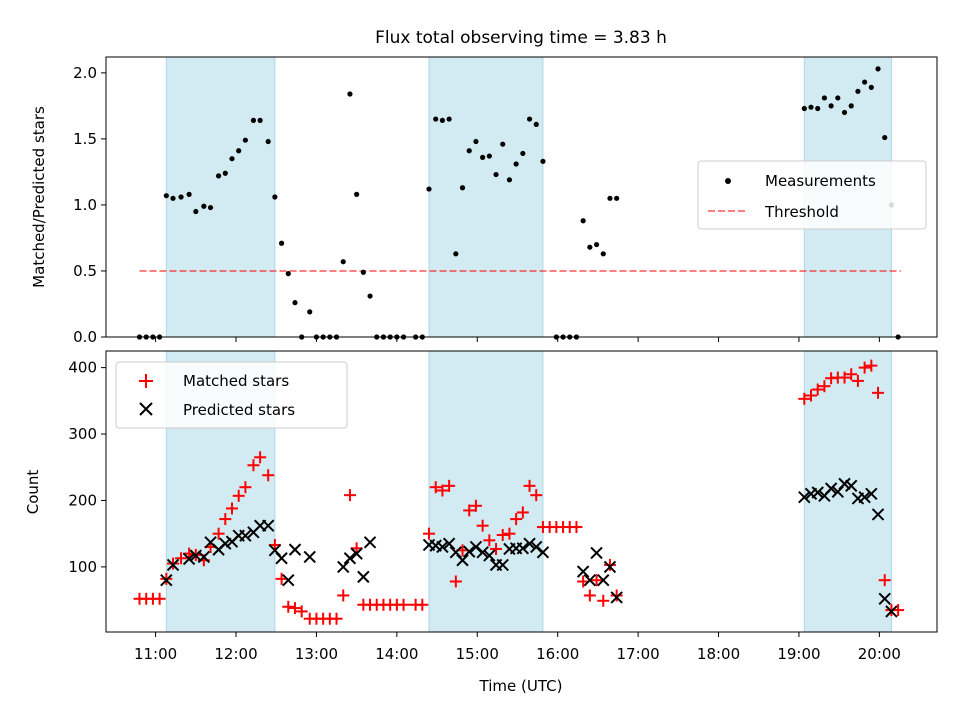 Image resolution: width=960 pixels, height=724 pixels. Describe the element at coordinates (82, 567) in the screenshot. I see `bottom-y-tick-label: 100` at that location.